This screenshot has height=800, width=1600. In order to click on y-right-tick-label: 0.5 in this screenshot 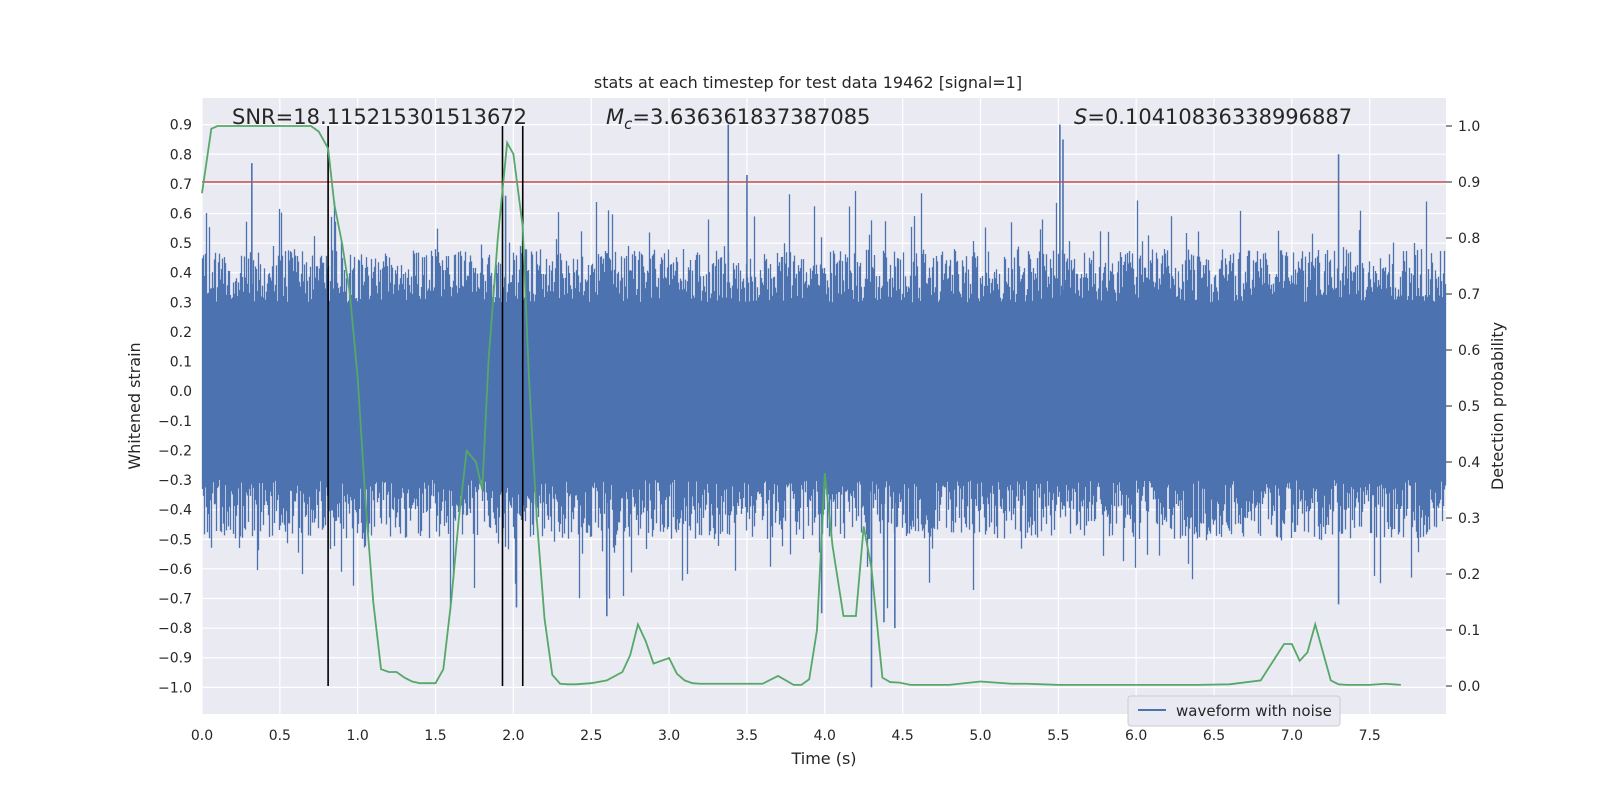, I will do `click(1469, 407)`.